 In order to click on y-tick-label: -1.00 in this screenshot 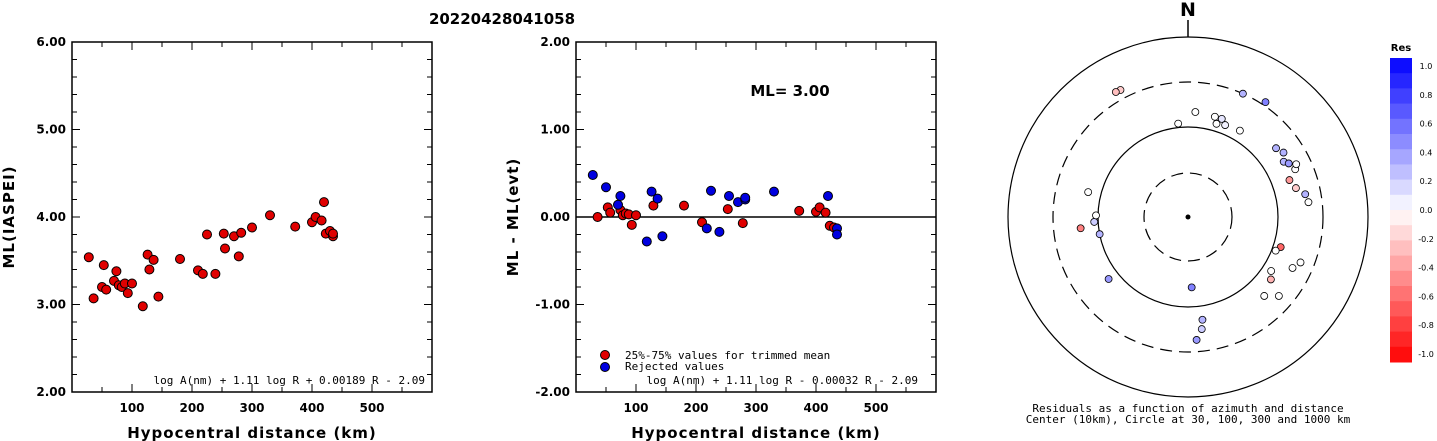, I will do `click(552, 305)`.